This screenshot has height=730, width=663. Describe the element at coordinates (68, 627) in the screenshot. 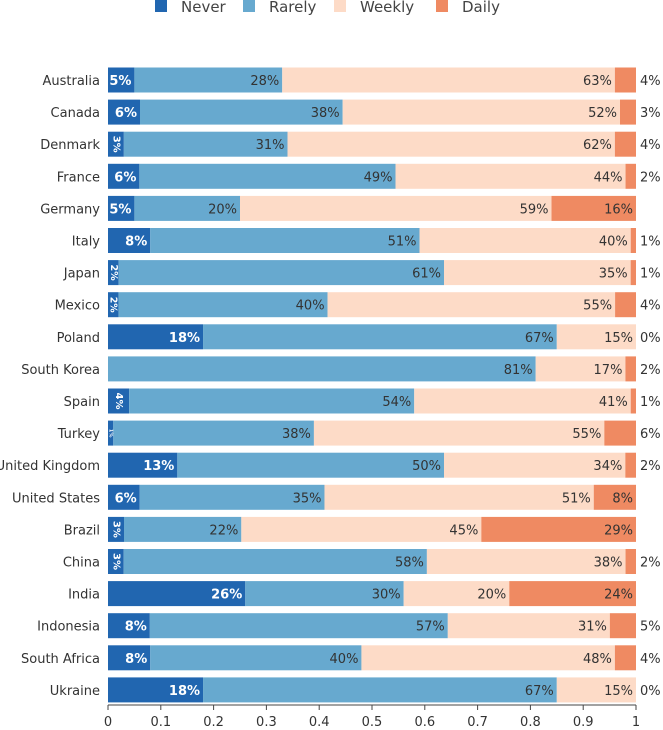

I see `country-label: Indonesia` at that location.